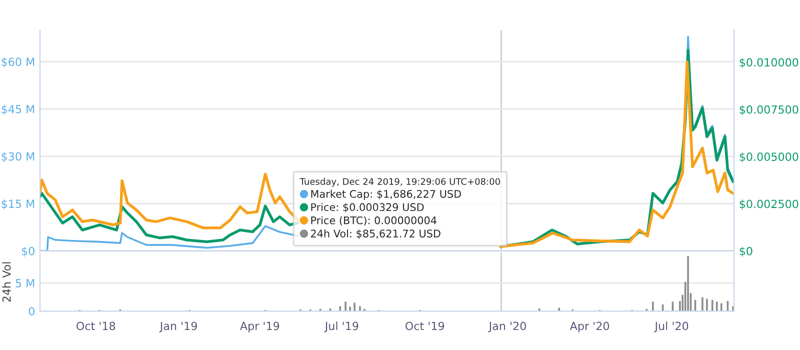 The image size is (800, 350). Describe the element at coordinates (375, 234) in the screenshot. I see `legend-label: 24h Vol: $85,621.72 USD` at that location.